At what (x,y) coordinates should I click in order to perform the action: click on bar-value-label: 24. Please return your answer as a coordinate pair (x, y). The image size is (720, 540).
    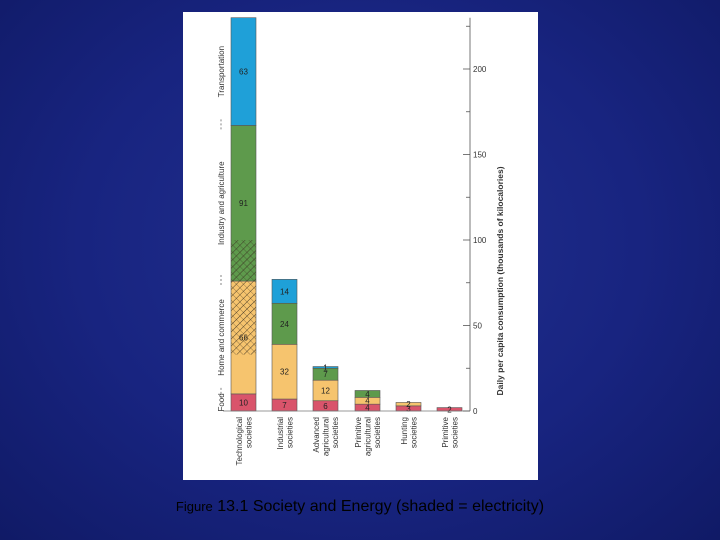
    Looking at the image, I should click on (284, 324).